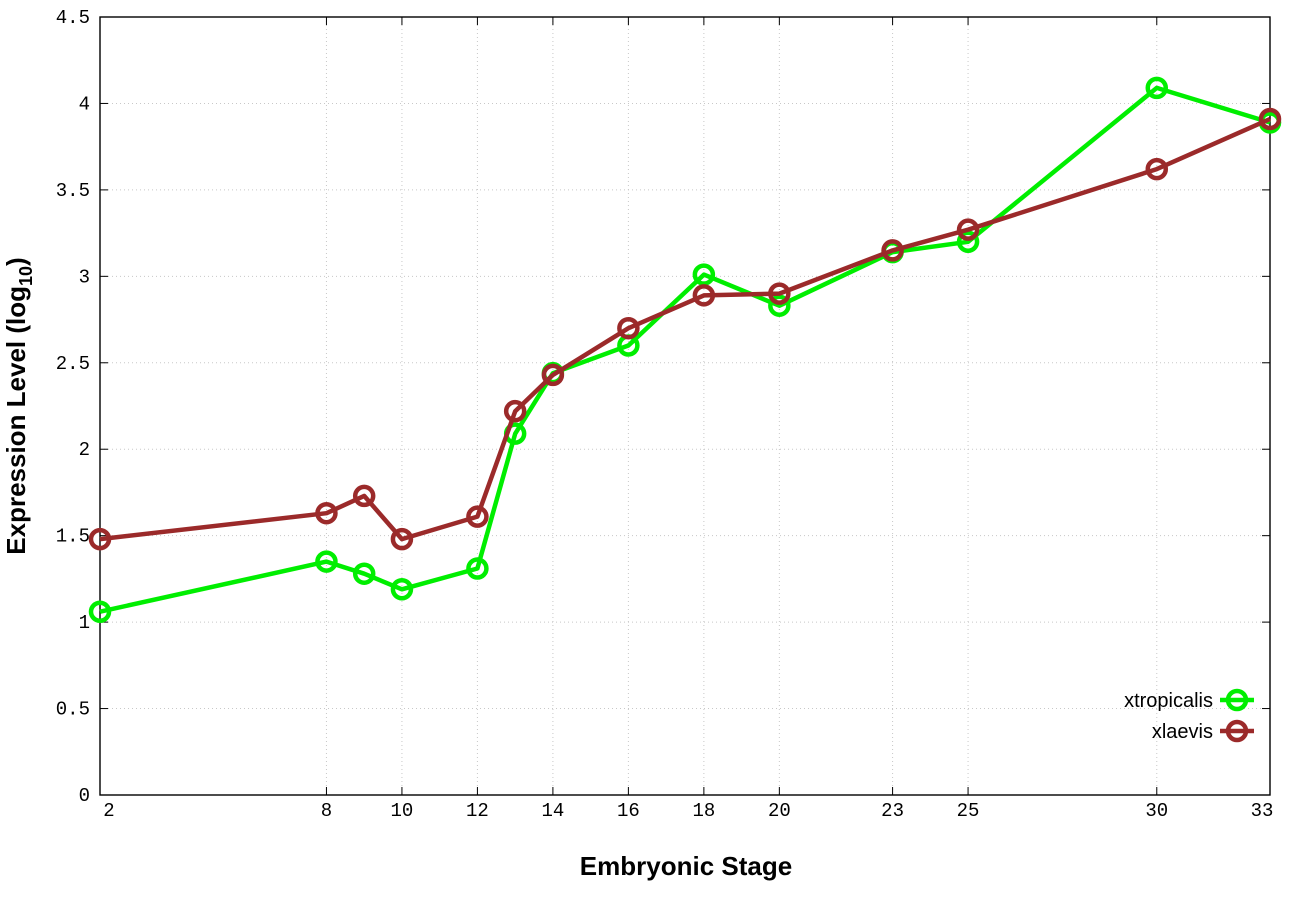  I want to click on x-tick-label: 18, so click(703, 811).